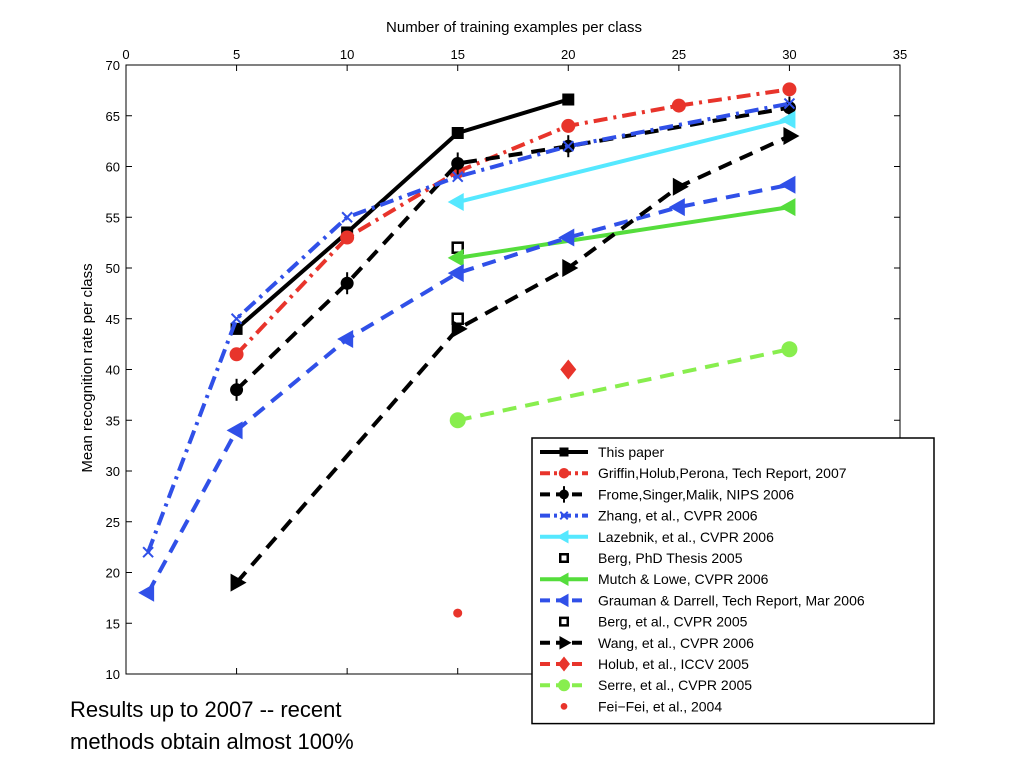 The width and height of the screenshot is (1024, 768). What do you see at coordinates (457, 54) in the screenshot?
I see `x-tick-label: 15` at bounding box center [457, 54].